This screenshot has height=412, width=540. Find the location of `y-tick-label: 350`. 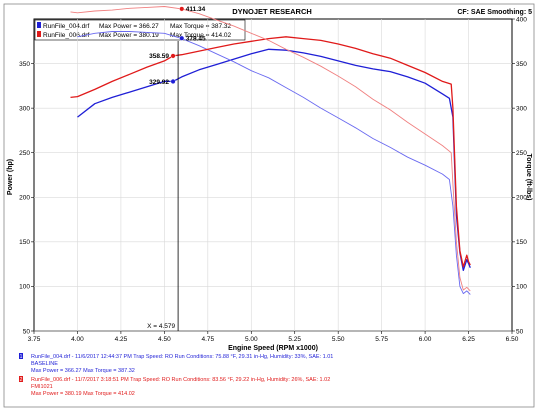

y-tick-label: 350 is located at coordinates (24, 64).